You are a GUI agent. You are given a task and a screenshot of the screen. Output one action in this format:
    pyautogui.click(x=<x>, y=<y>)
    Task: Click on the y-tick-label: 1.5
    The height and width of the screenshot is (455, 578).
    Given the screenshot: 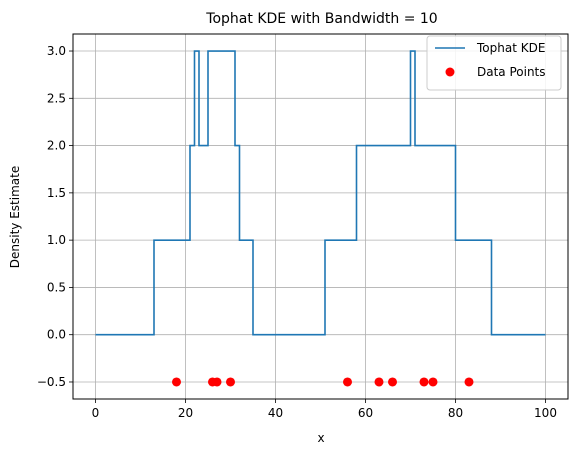 What is the action you would take?
    pyautogui.click(x=56, y=193)
    